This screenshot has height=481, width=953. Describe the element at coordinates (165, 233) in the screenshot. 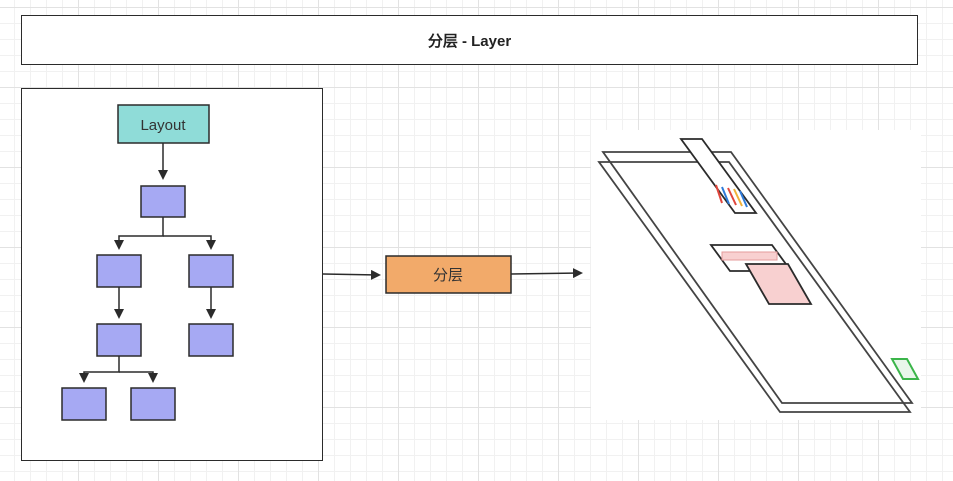

I see `edge-root-to-children` at that location.